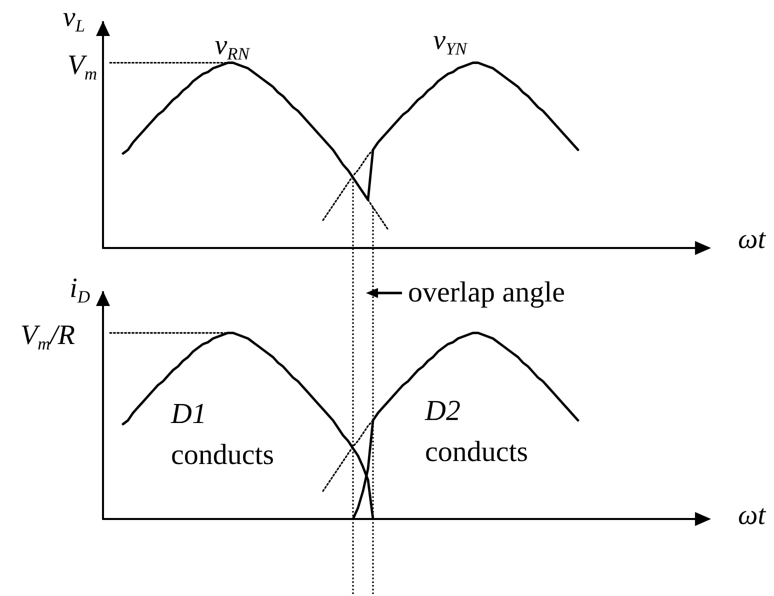  Describe the element at coordinates (232, 47) in the screenshot. I see `annotation: v$_{RN}$` at that location.